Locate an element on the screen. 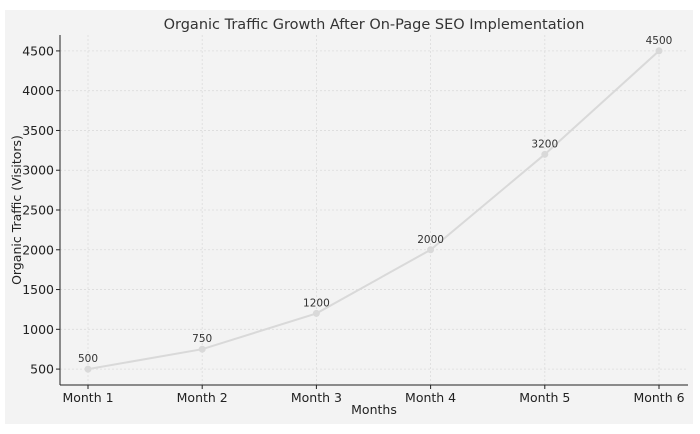 The image size is (700, 434). data-label: 2000 is located at coordinates (430, 240).